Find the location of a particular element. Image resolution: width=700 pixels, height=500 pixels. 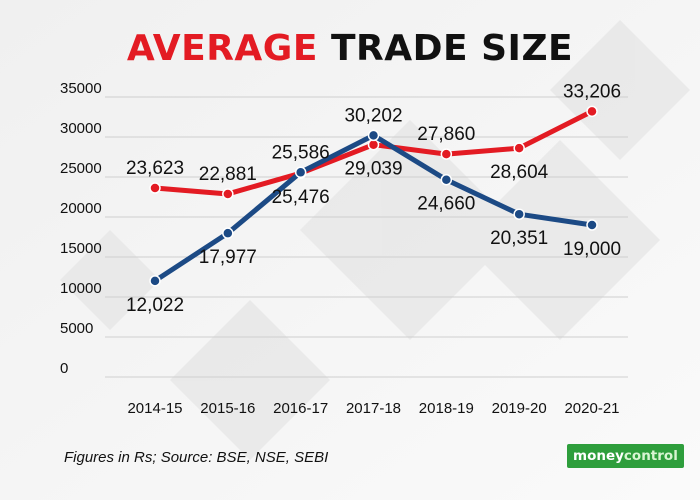

data-label-blue: 25,586 is located at coordinates (301, 152).